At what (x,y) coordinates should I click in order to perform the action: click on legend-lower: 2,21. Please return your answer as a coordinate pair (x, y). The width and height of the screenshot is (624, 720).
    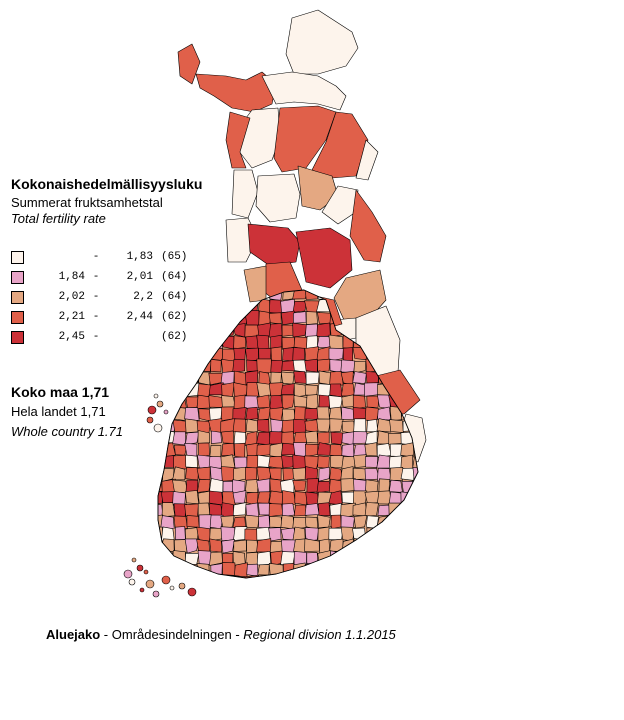
    Looking at the image, I should click on (71, 317).